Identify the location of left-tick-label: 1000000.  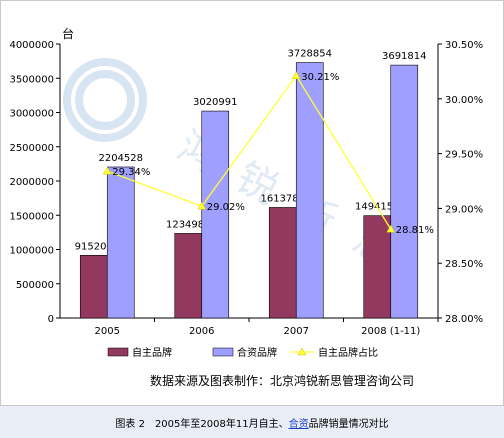
(31, 251).